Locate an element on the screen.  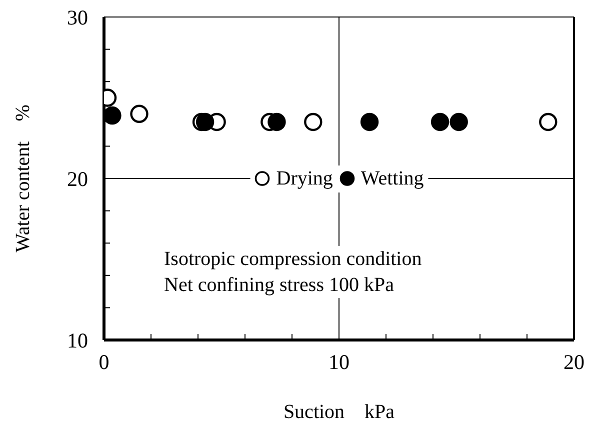
annotation: Net confining stress 100 kPa is located at coordinates (279, 285).